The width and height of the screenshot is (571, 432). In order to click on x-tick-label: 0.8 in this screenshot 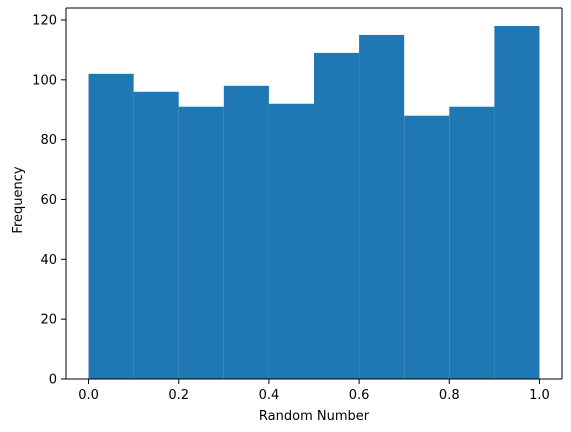, I will do `click(449, 395)`.